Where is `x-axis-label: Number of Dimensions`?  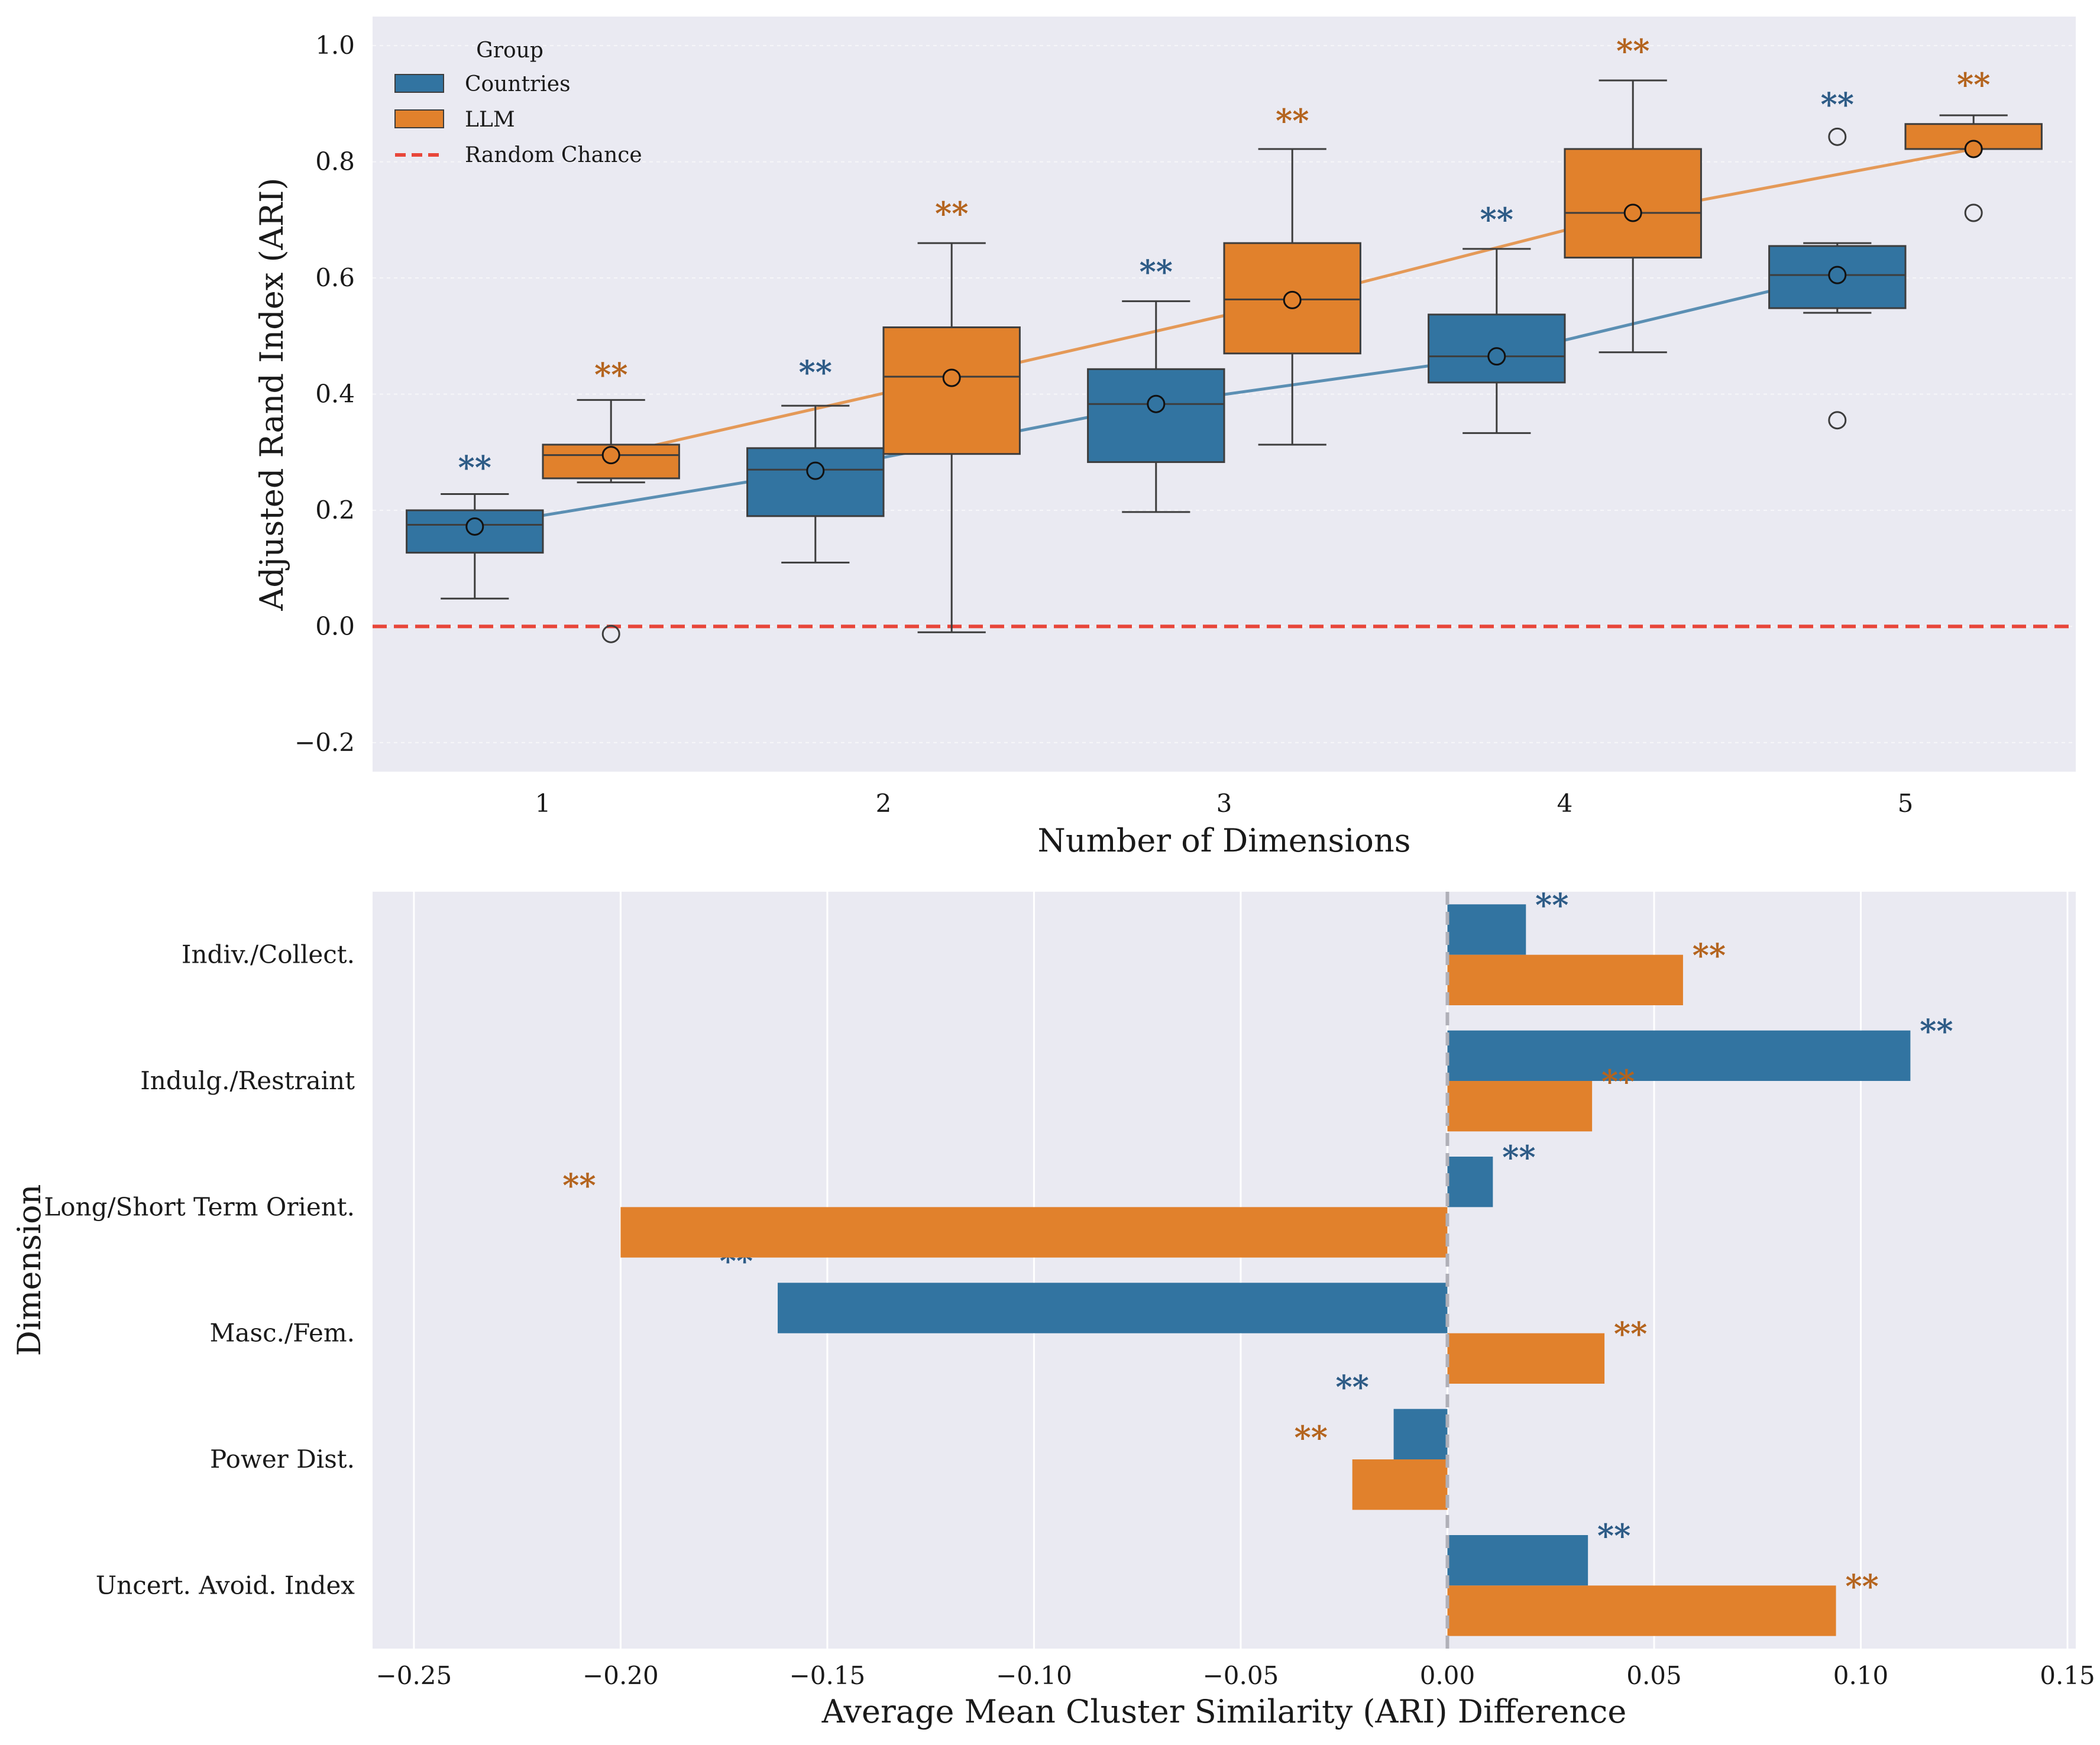
x-axis-label: Number of Dimensions is located at coordinates (1225, 840).